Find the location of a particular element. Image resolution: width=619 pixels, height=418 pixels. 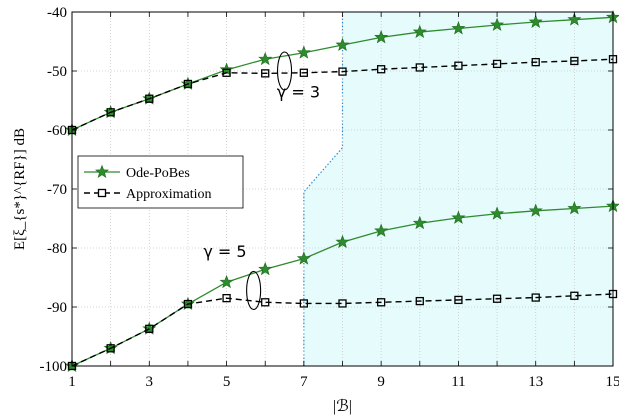

legend: Ode-PoBes Approximation is located at coordinates (160, 182).